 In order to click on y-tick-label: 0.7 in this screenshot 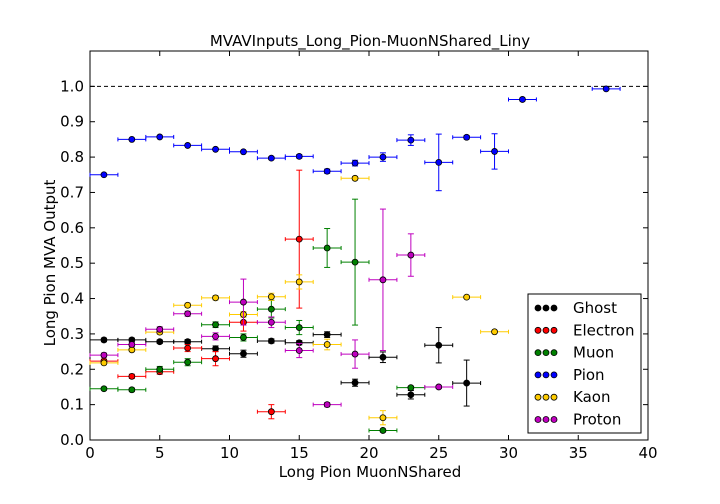, I will do `click(72, 192)`.